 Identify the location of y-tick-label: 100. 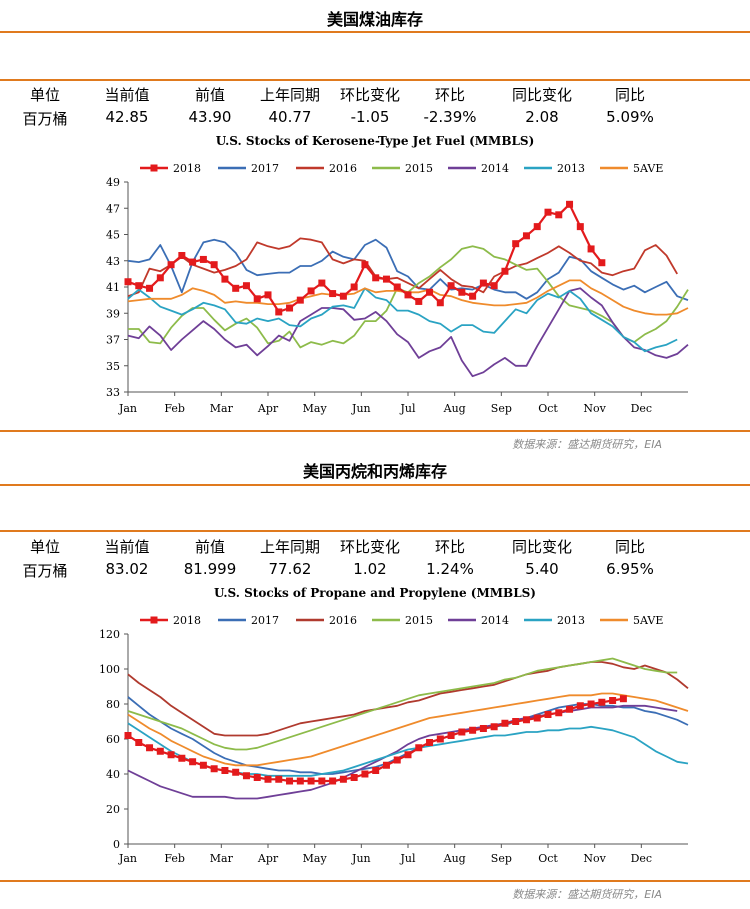
(109, 669).